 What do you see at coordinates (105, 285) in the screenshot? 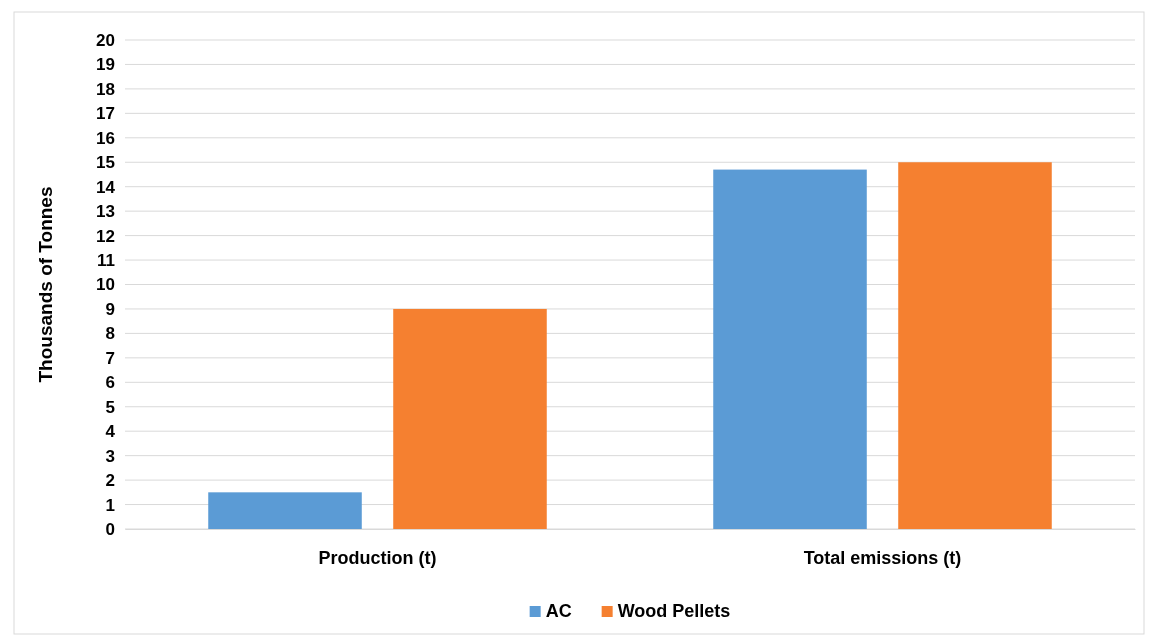
I see `y-tick-label: 10` at bounding box center [105, 285].